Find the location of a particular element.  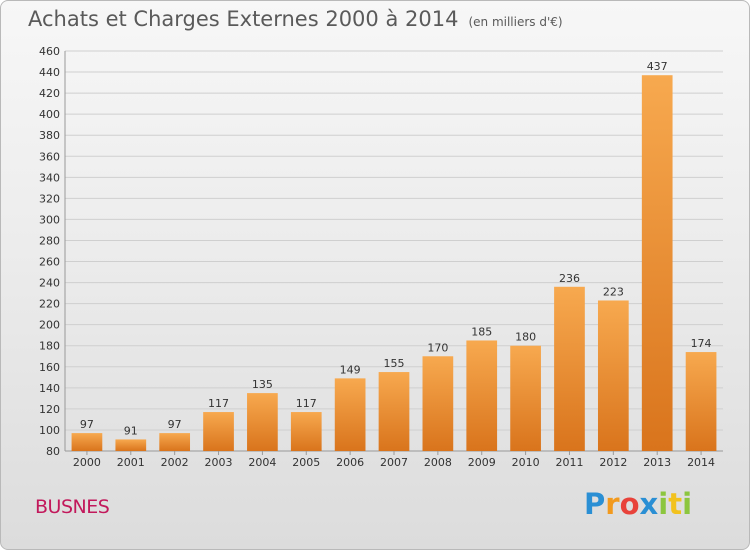

data-label: 180 is located at coordinates (525, 337).